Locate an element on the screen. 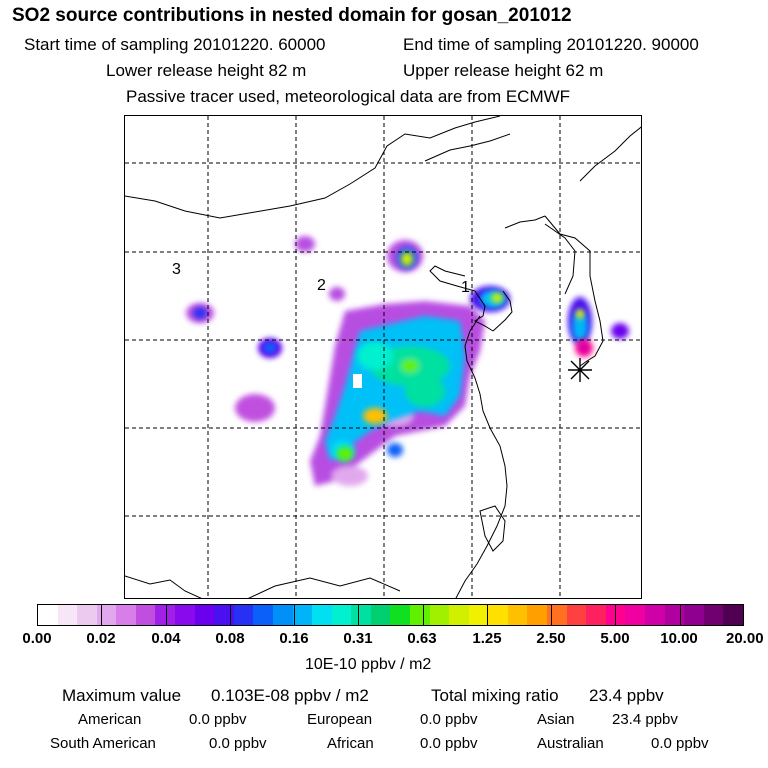  tick-label: 0.08 is located at coordinates (230, 638).